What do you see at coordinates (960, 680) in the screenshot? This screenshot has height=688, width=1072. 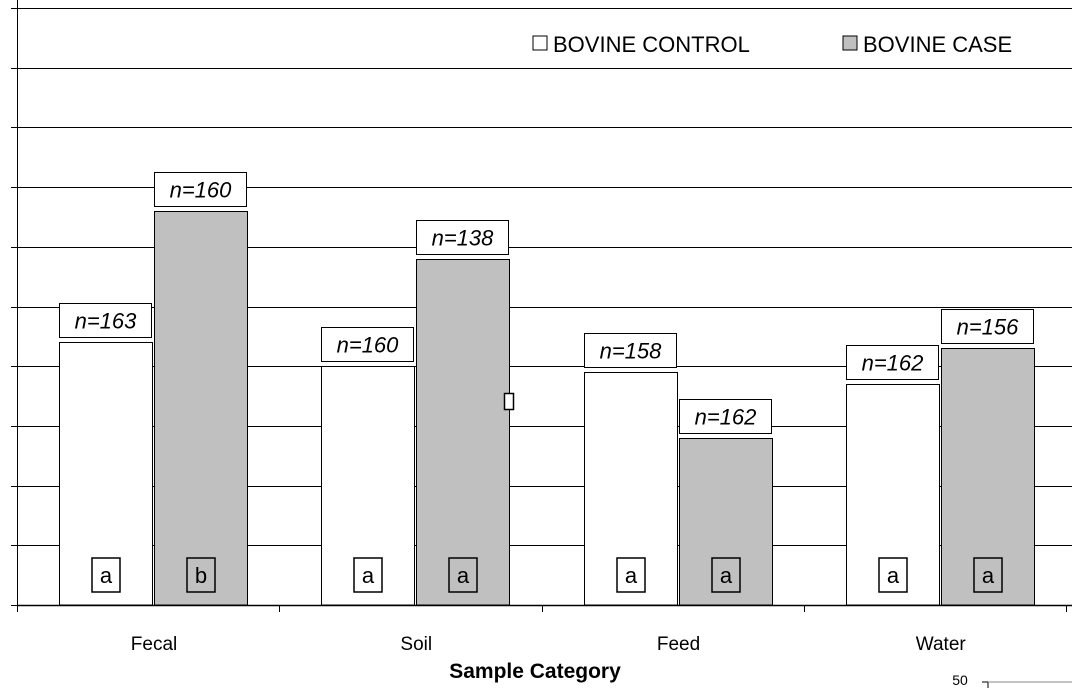 I see `corner-fragment-label: 50` at bounding box center [960, 680].